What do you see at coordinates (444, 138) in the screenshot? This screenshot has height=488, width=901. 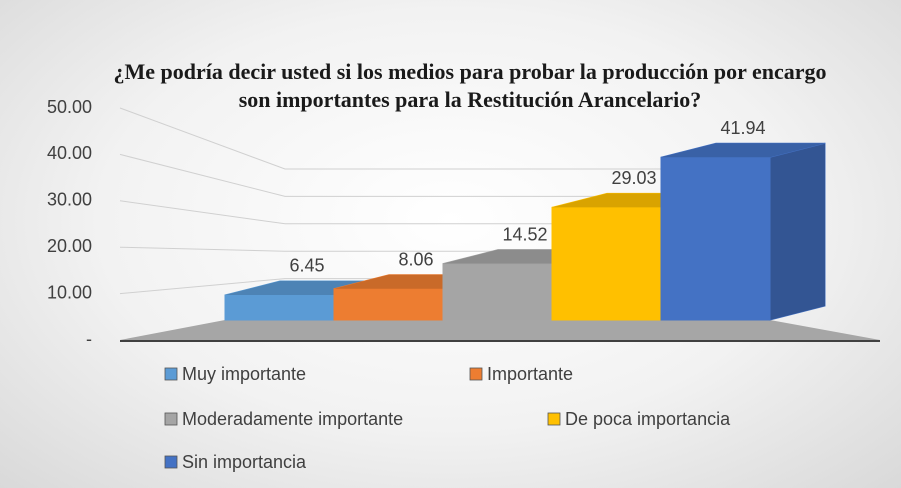 I see `grid-line` at bounding box center [444, 138].